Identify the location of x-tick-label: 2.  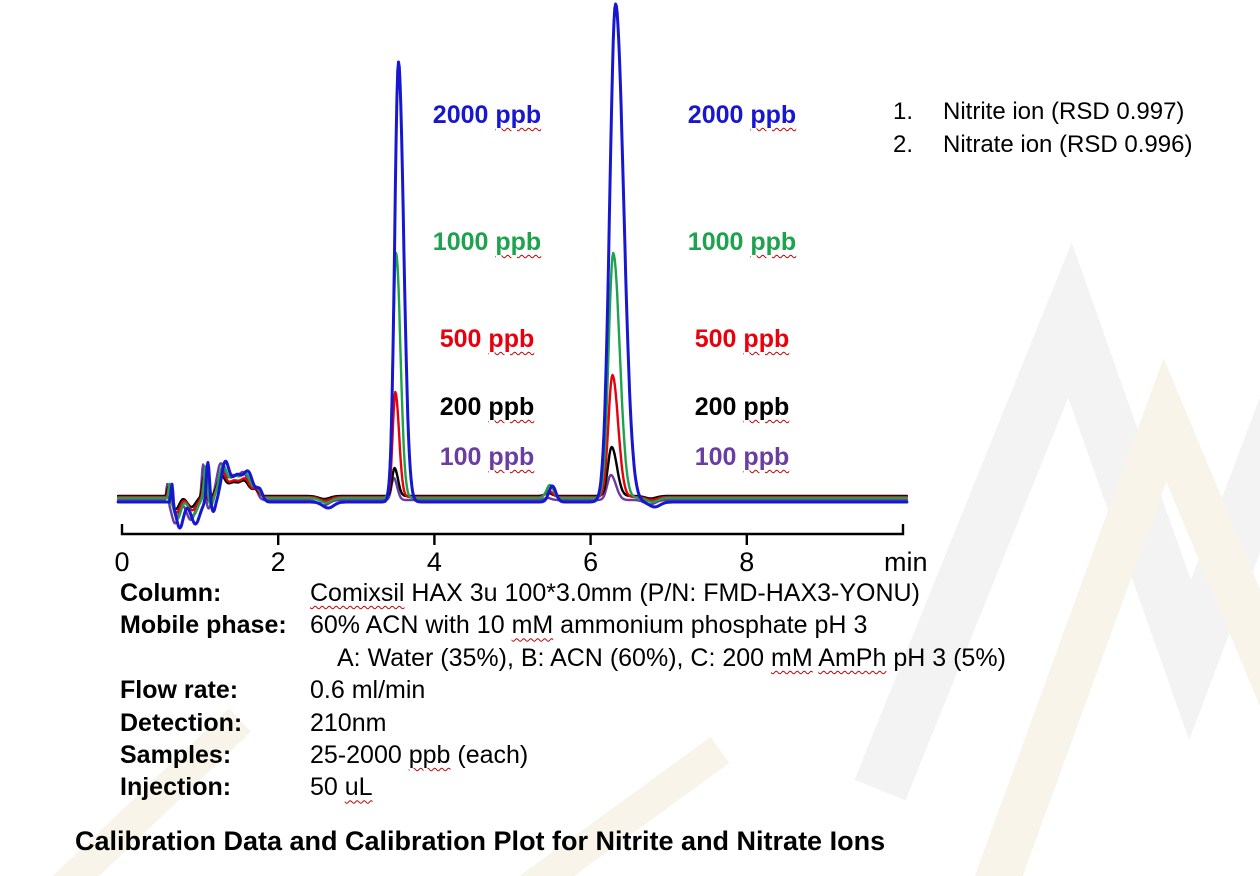
(278, 562).